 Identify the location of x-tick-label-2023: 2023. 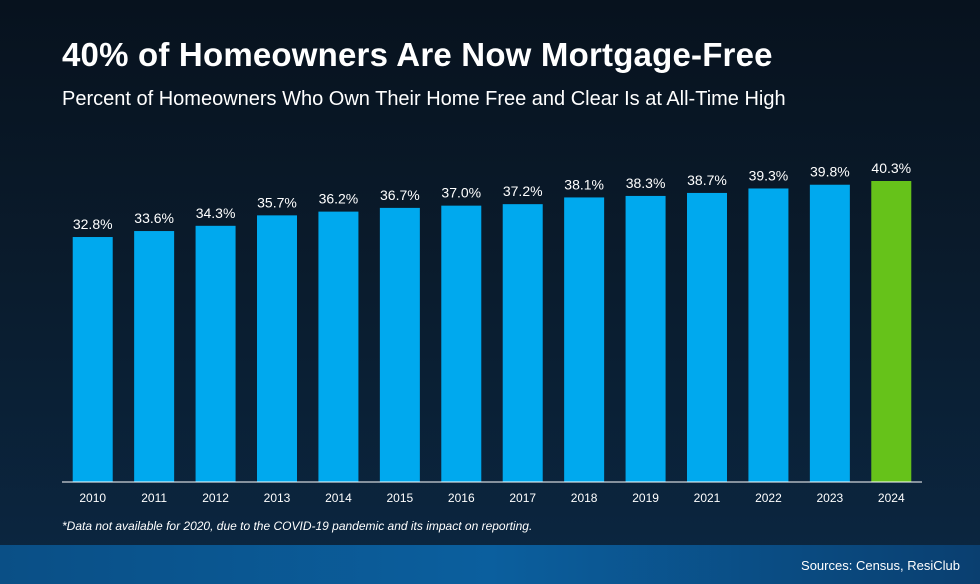
(830, 498).